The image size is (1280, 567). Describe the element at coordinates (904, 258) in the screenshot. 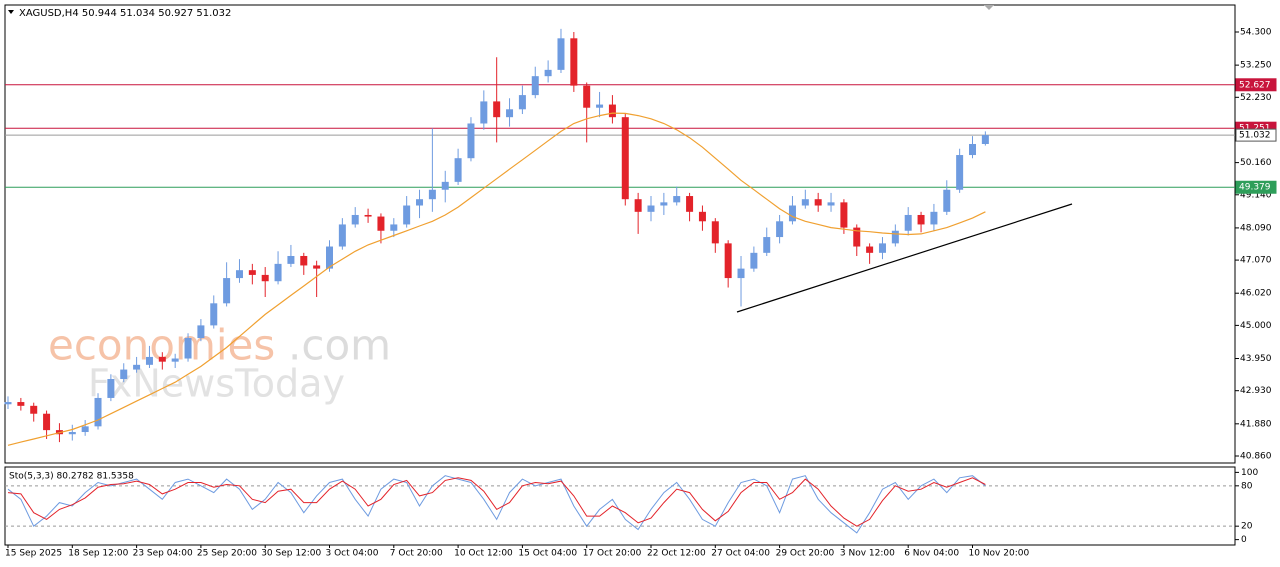

I see `trend-line` at that location.